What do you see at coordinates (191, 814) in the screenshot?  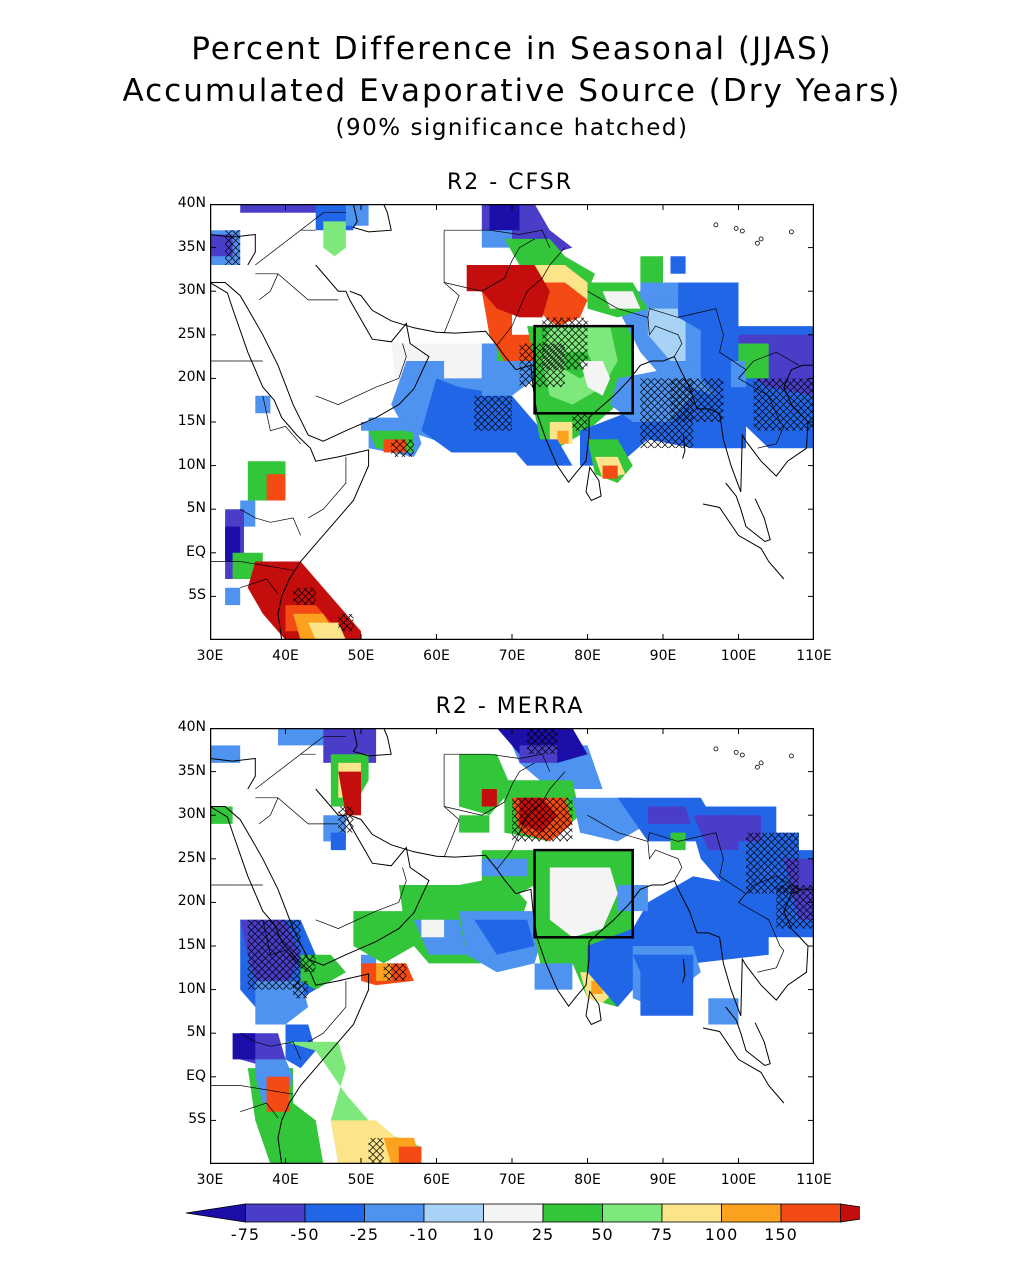 I see `lat-label-bottom: 30N` at bounding box center [191, 814].